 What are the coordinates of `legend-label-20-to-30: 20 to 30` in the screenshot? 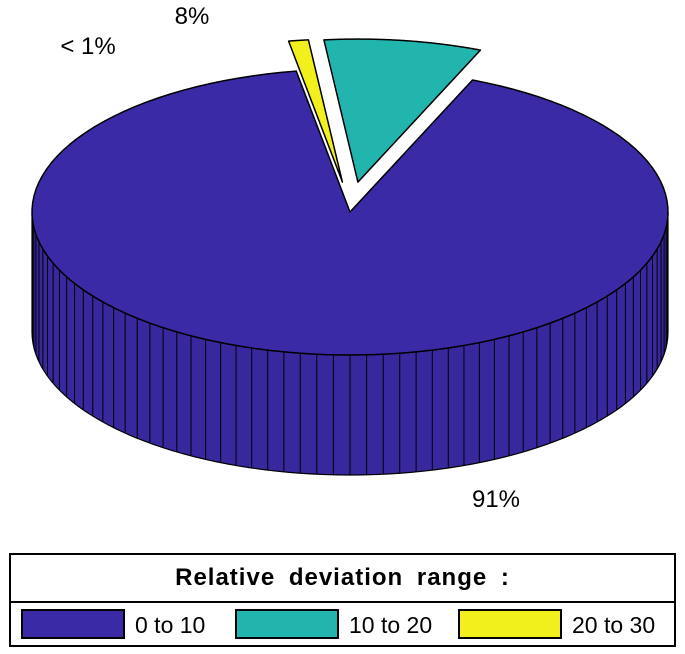 It's located at (614, 625).